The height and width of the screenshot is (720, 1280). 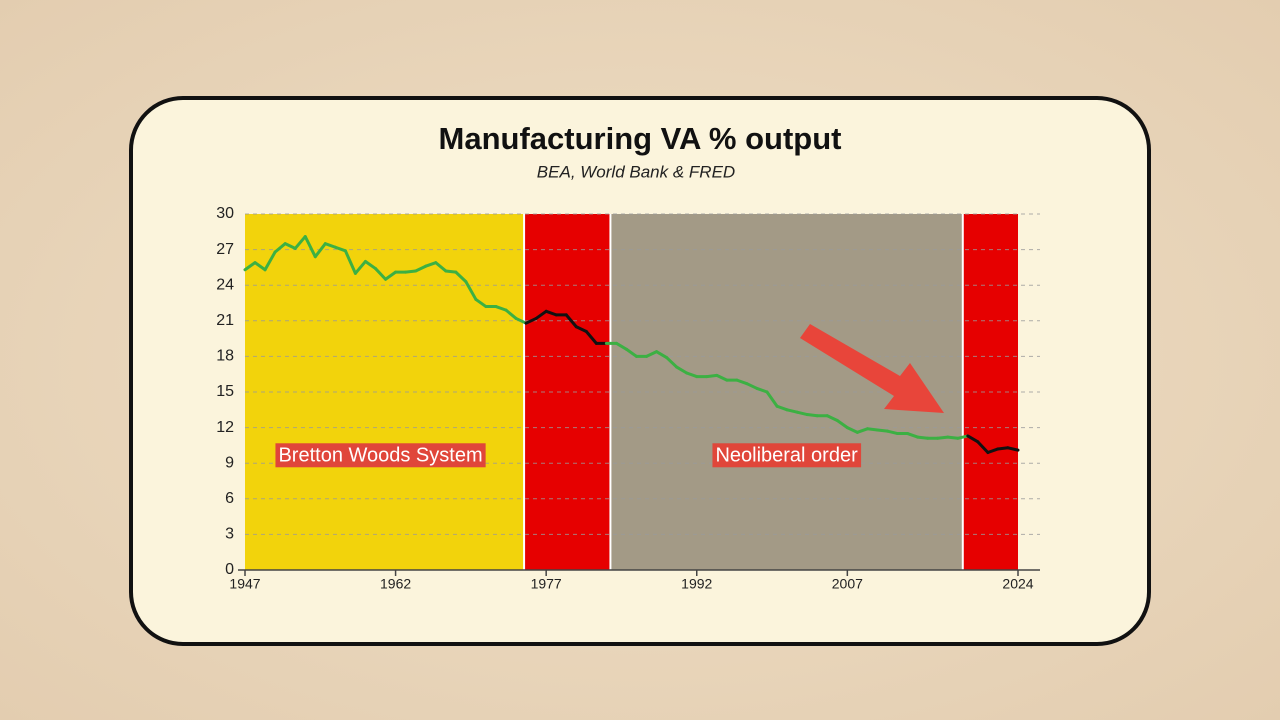 What do you see at coordinates (872, 368) in the screenshot?
I see `arrow` at bounding box center [872, 368].